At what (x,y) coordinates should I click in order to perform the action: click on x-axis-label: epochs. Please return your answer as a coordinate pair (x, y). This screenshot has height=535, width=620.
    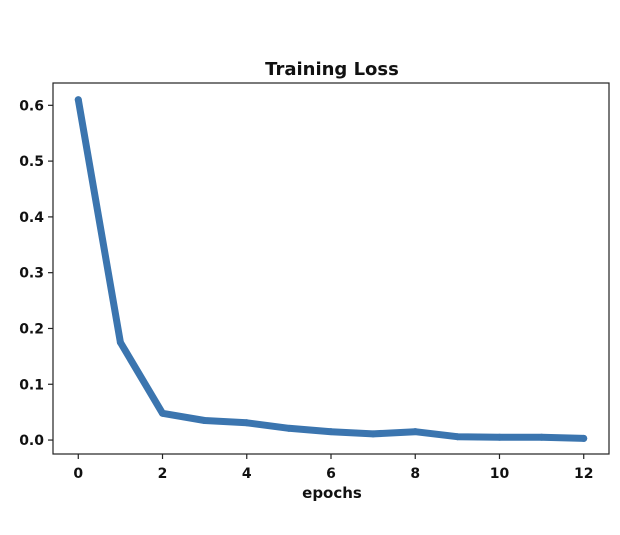
    Looking at the image, I should click on (332, 493).